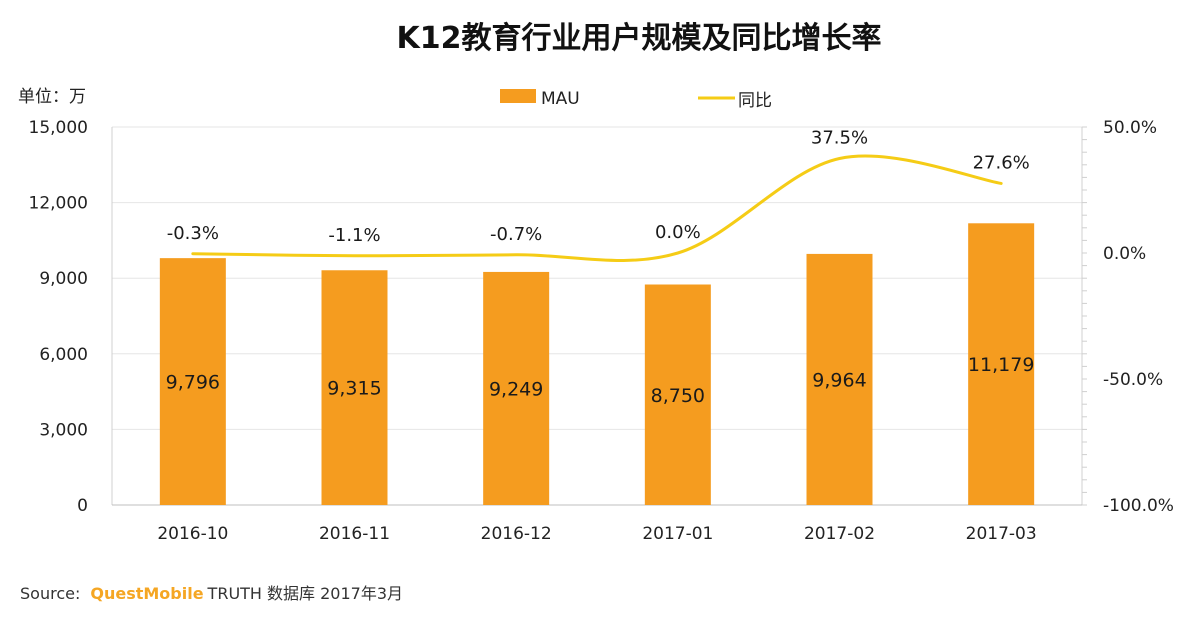 This screenshot has height=623, width=1195. I want to click on legend-mau-swatch, so click(518, 96).